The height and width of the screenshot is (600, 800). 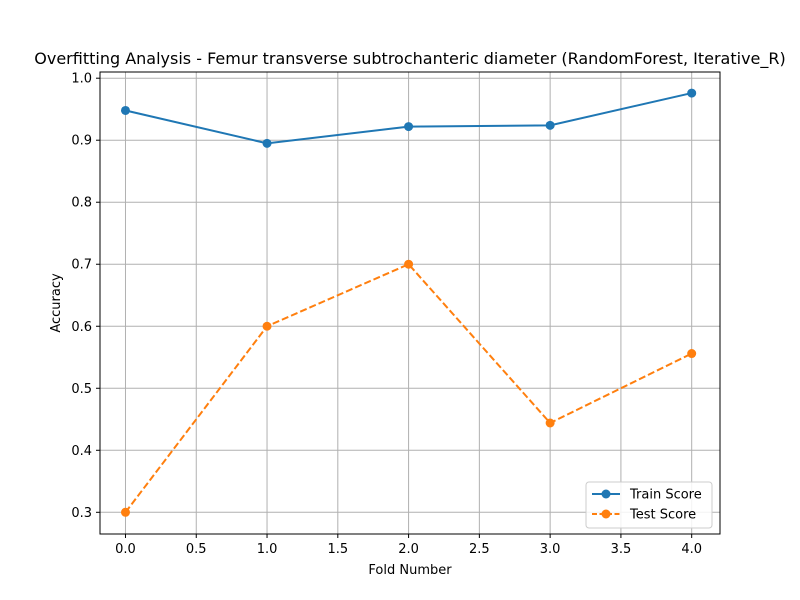 What do you see at coordinates (649, 505) in the screenshot?
I see `legend: Train Score Test Score` at bounding box center [649, 505].